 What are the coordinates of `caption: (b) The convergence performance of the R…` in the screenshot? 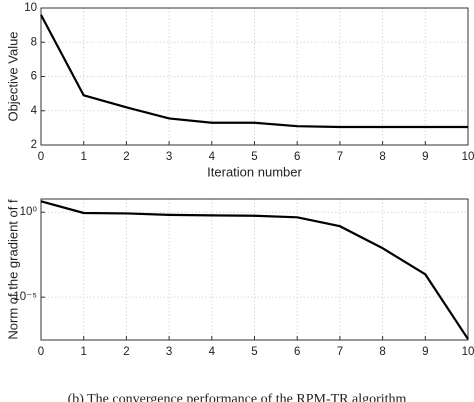 It's located at (237, 397).